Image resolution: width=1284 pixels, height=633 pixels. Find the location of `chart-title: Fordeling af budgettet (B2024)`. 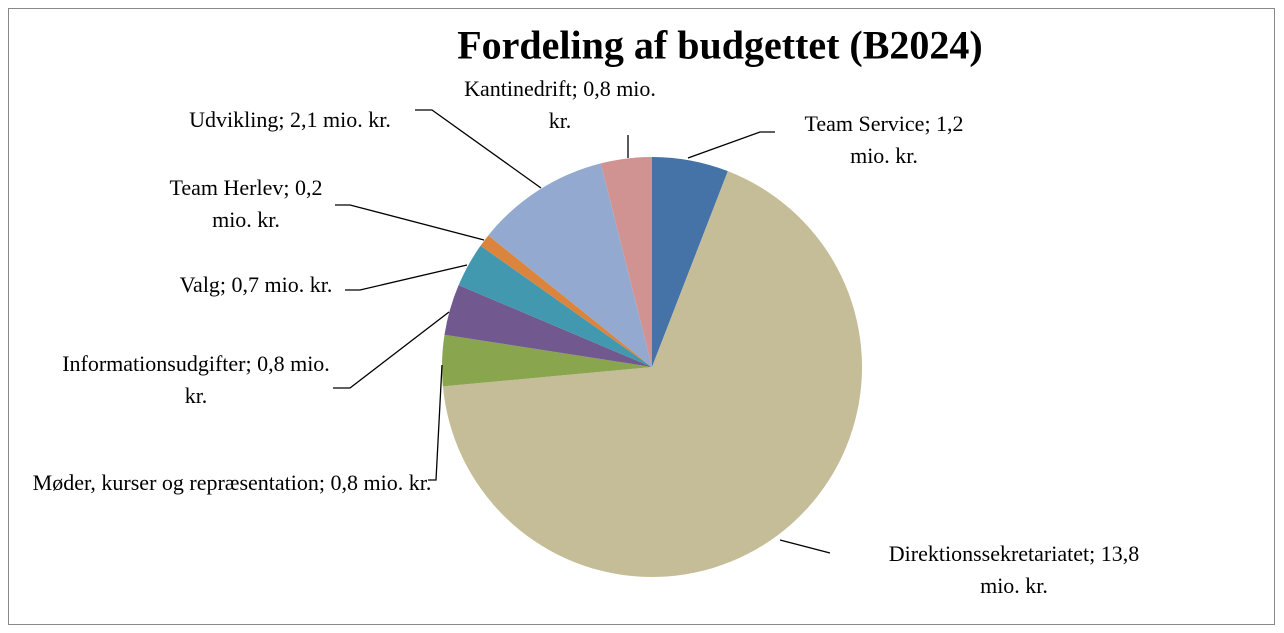

chart-title: Fordeling af budgettet (B2024) is located at coordinates (720, 45).